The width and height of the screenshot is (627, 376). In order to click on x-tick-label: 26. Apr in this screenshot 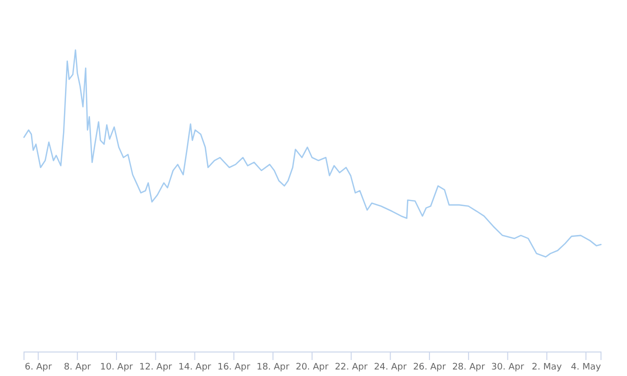, I will do `click(429, 367)`.